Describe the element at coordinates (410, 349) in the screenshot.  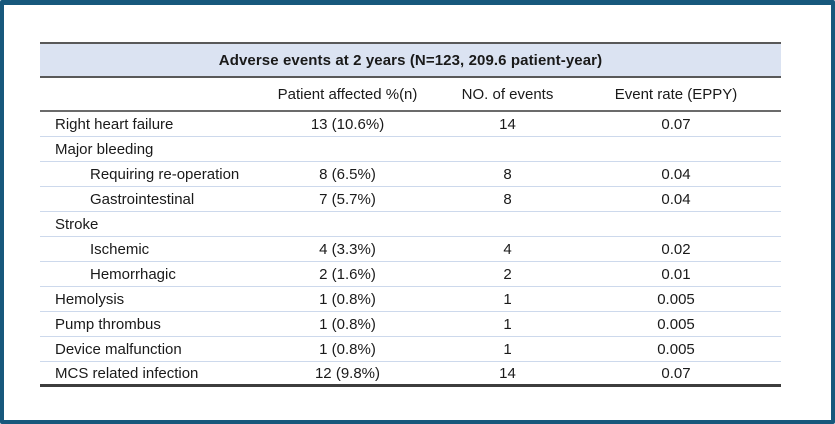
I see `table-row: Device malfunction 1 (0.8%) 1 0.005` at that location.